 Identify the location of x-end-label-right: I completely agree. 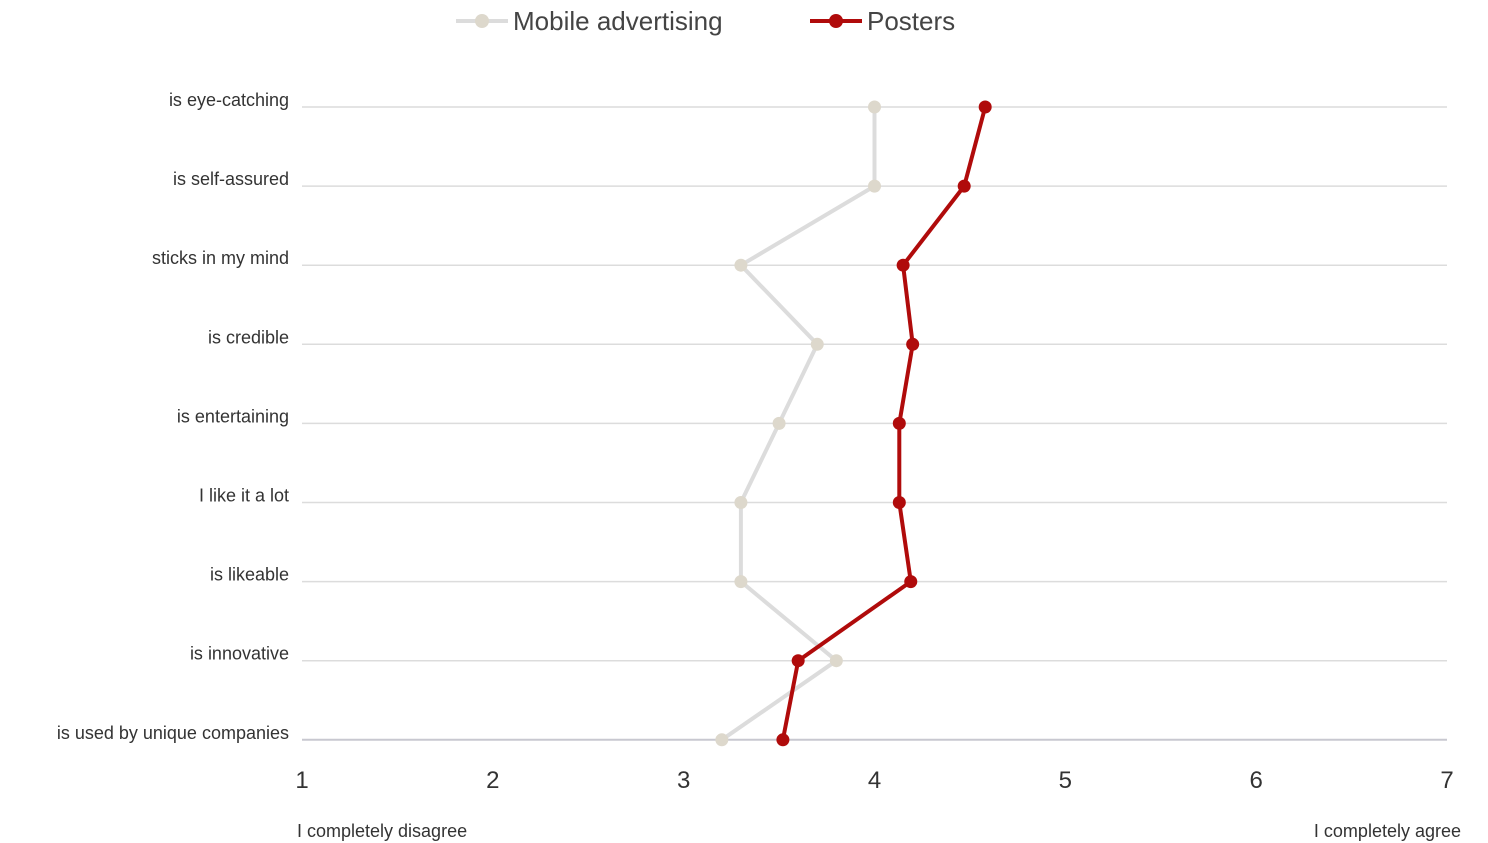
(1387, 831).